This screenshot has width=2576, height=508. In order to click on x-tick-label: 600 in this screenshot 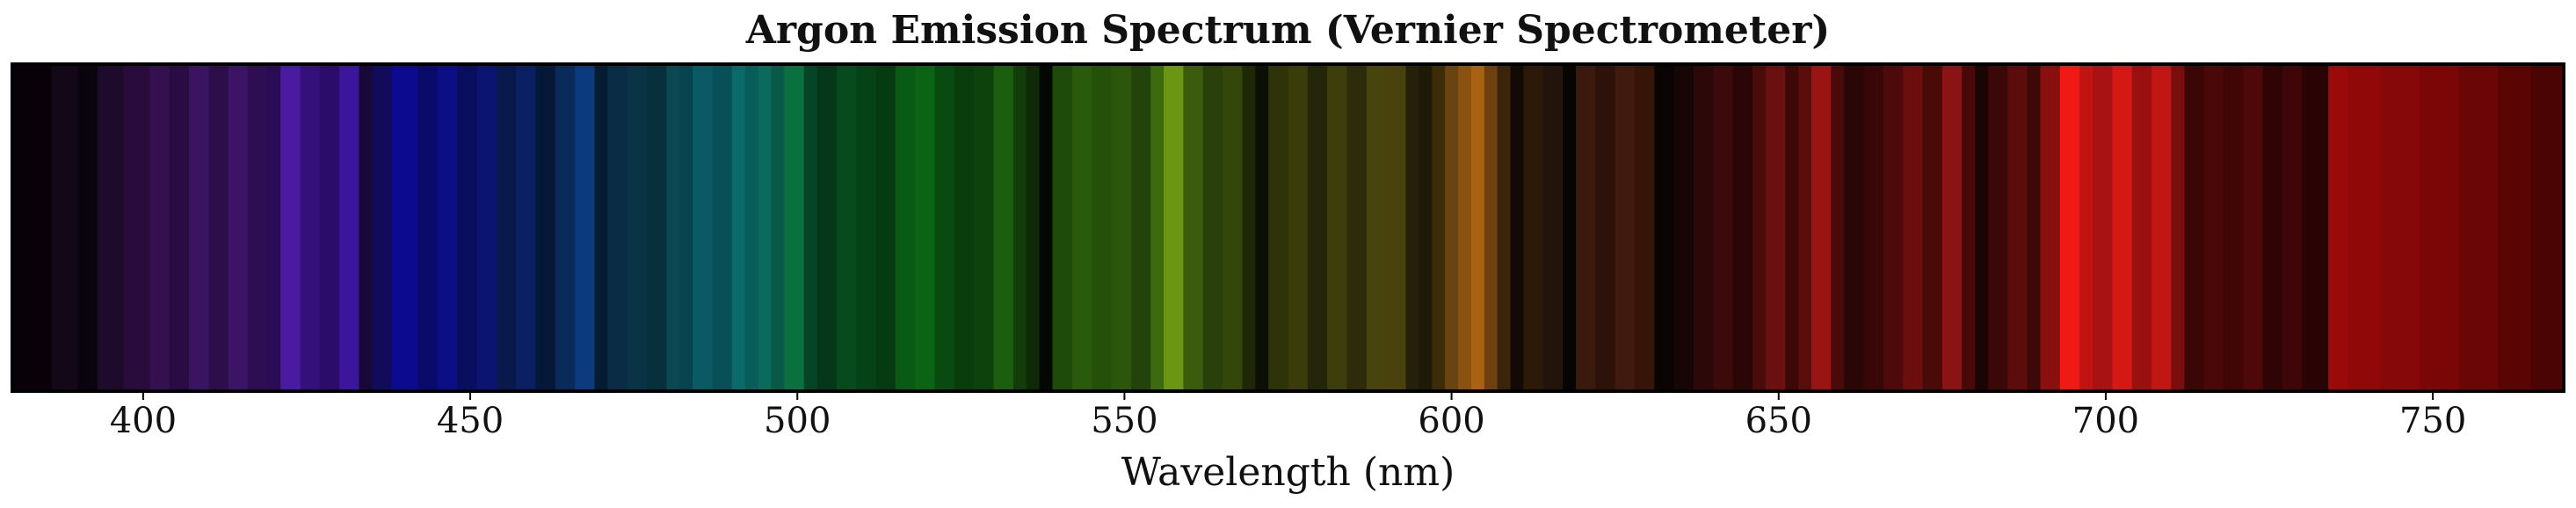, I will do `click(1451, 421)`.